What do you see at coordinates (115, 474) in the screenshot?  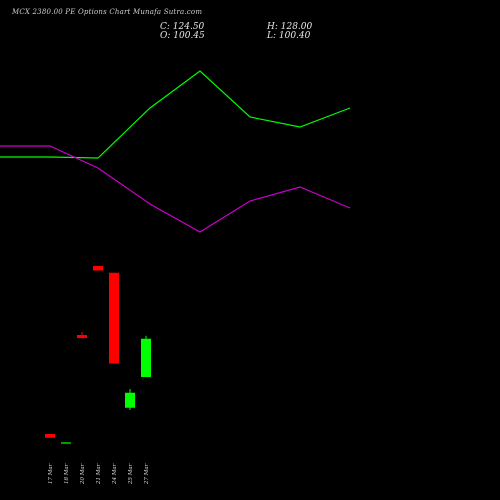 I see `x-tick-label: 24 Mar` at bounding box center [115, 474].